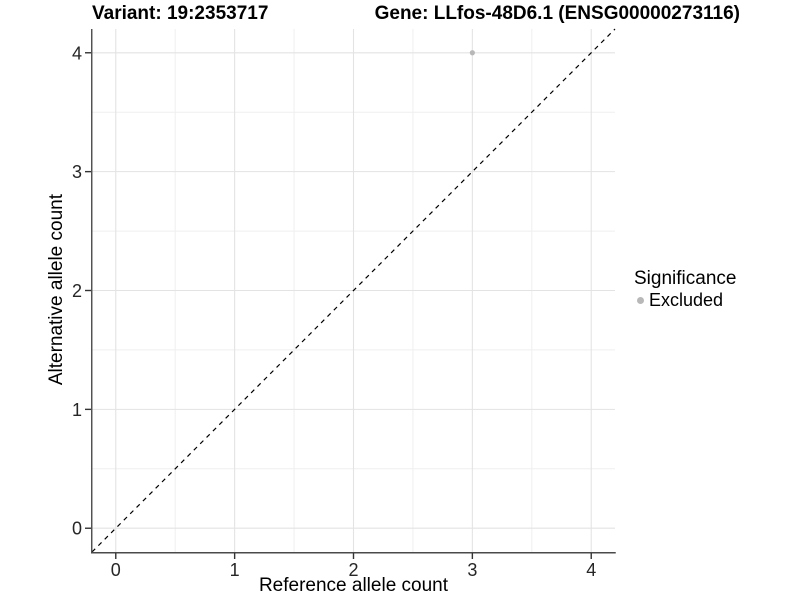 This screenshot has height=600, width=800. Describe the element at coordinates (591, 570) in the screenshot. I see `x-tick-label: 4` at that location.